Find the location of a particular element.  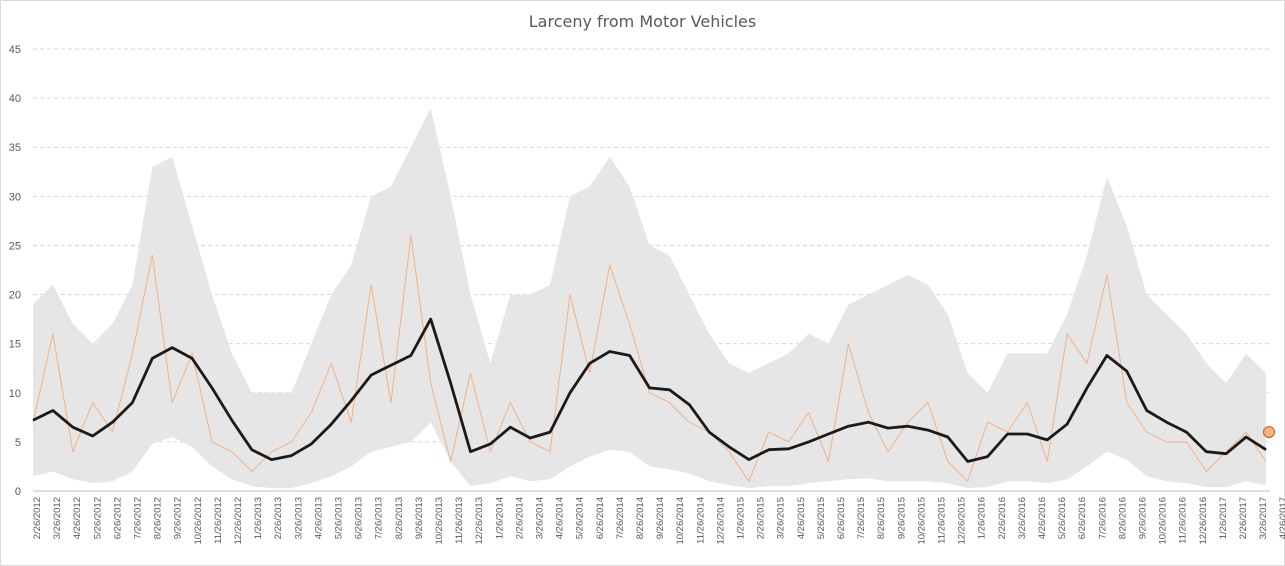

y-tick-label: 35 is located at coordinates (15, 148).